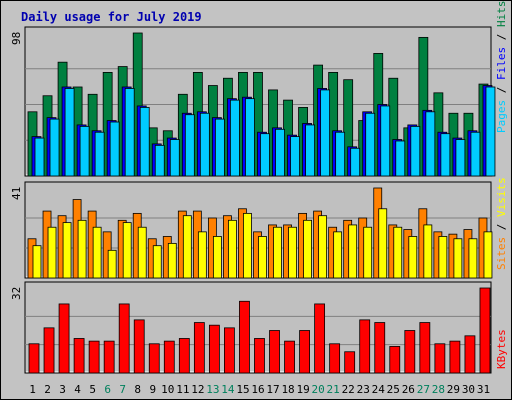 This screenshot has width=512, height=400. Describe the element at coordinates (257, 389) in the screenshot. I see `day-label-16: 16` at that location.